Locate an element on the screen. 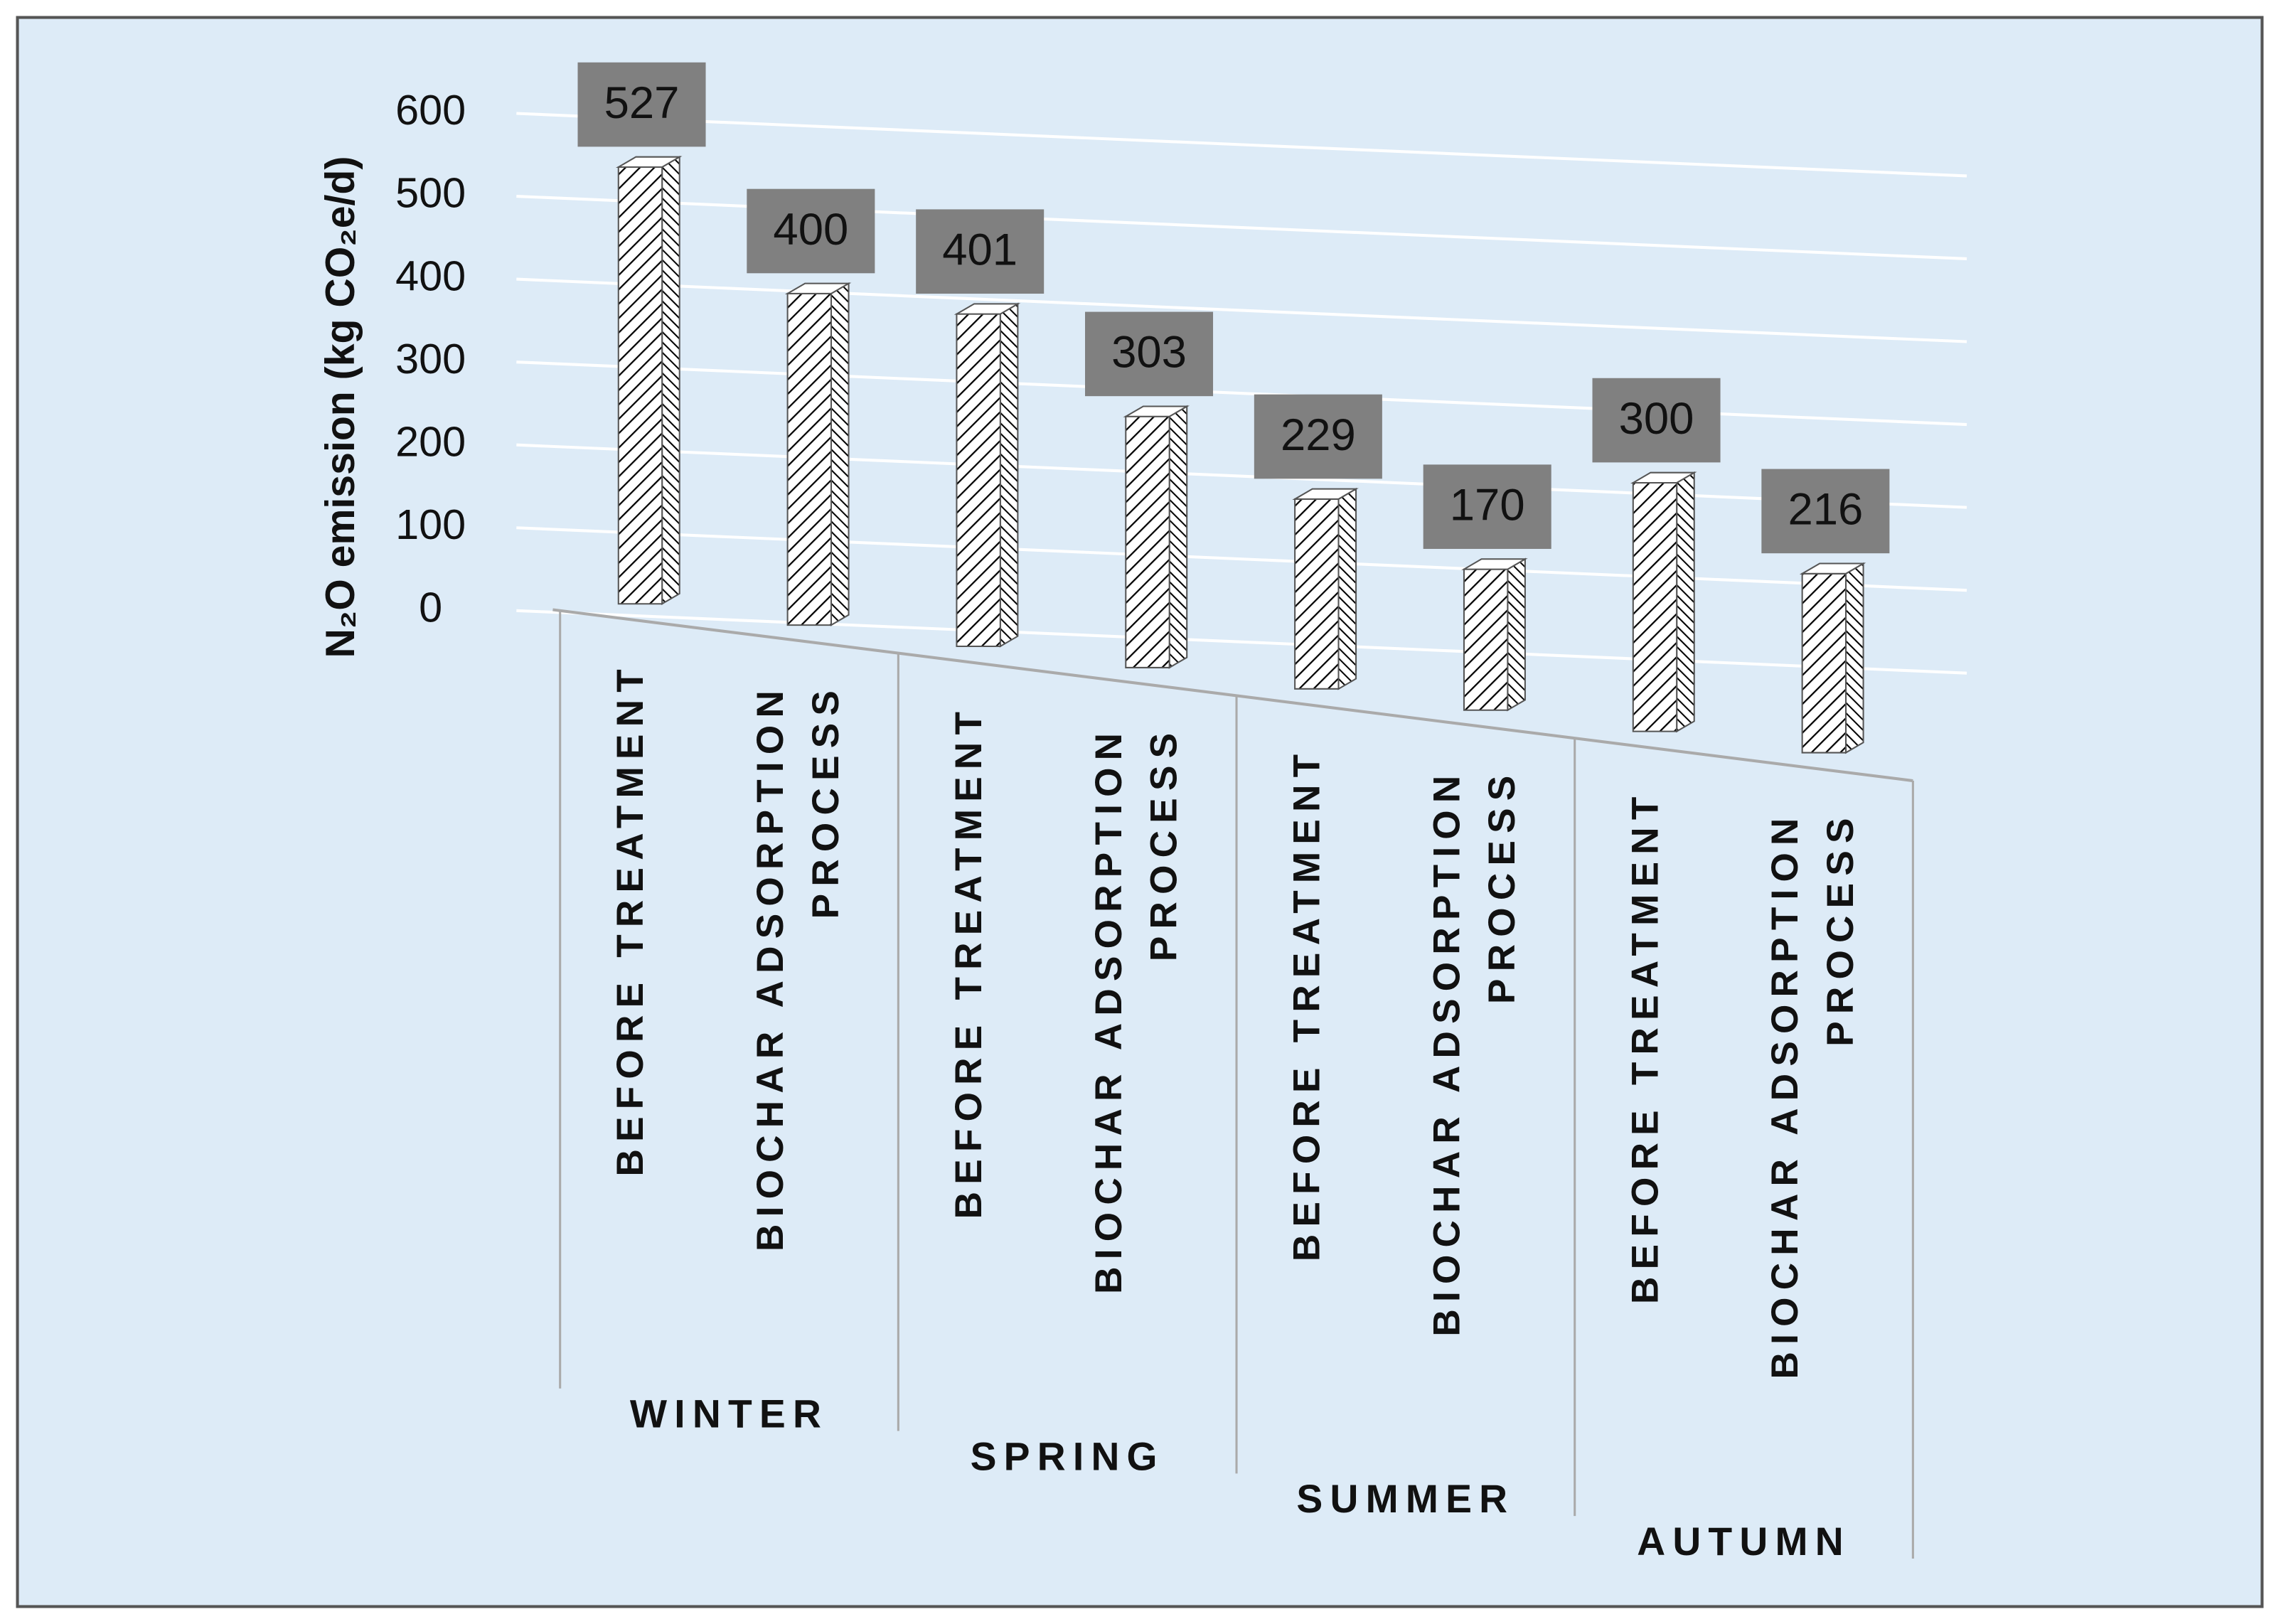  y-axis-title: N₂O emission (kg CO₂e/d) is located at coordinates (340, 407).